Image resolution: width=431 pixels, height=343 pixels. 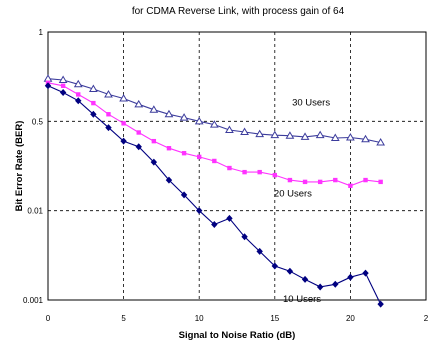 What do you see at coordinates (426, 318) in the screenshot?
I see `x-tick-label: 2` at bounding box center [426, 318].